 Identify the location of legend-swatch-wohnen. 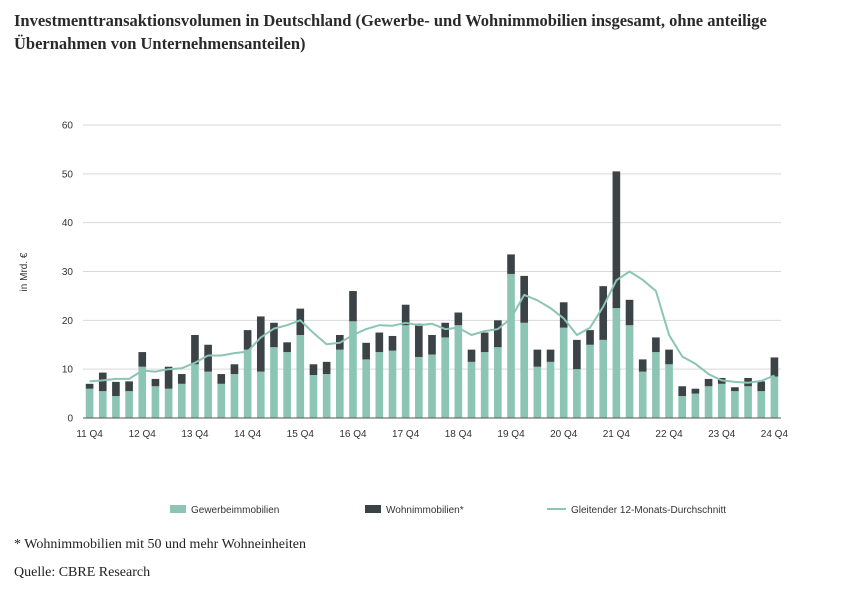
(373, 509).